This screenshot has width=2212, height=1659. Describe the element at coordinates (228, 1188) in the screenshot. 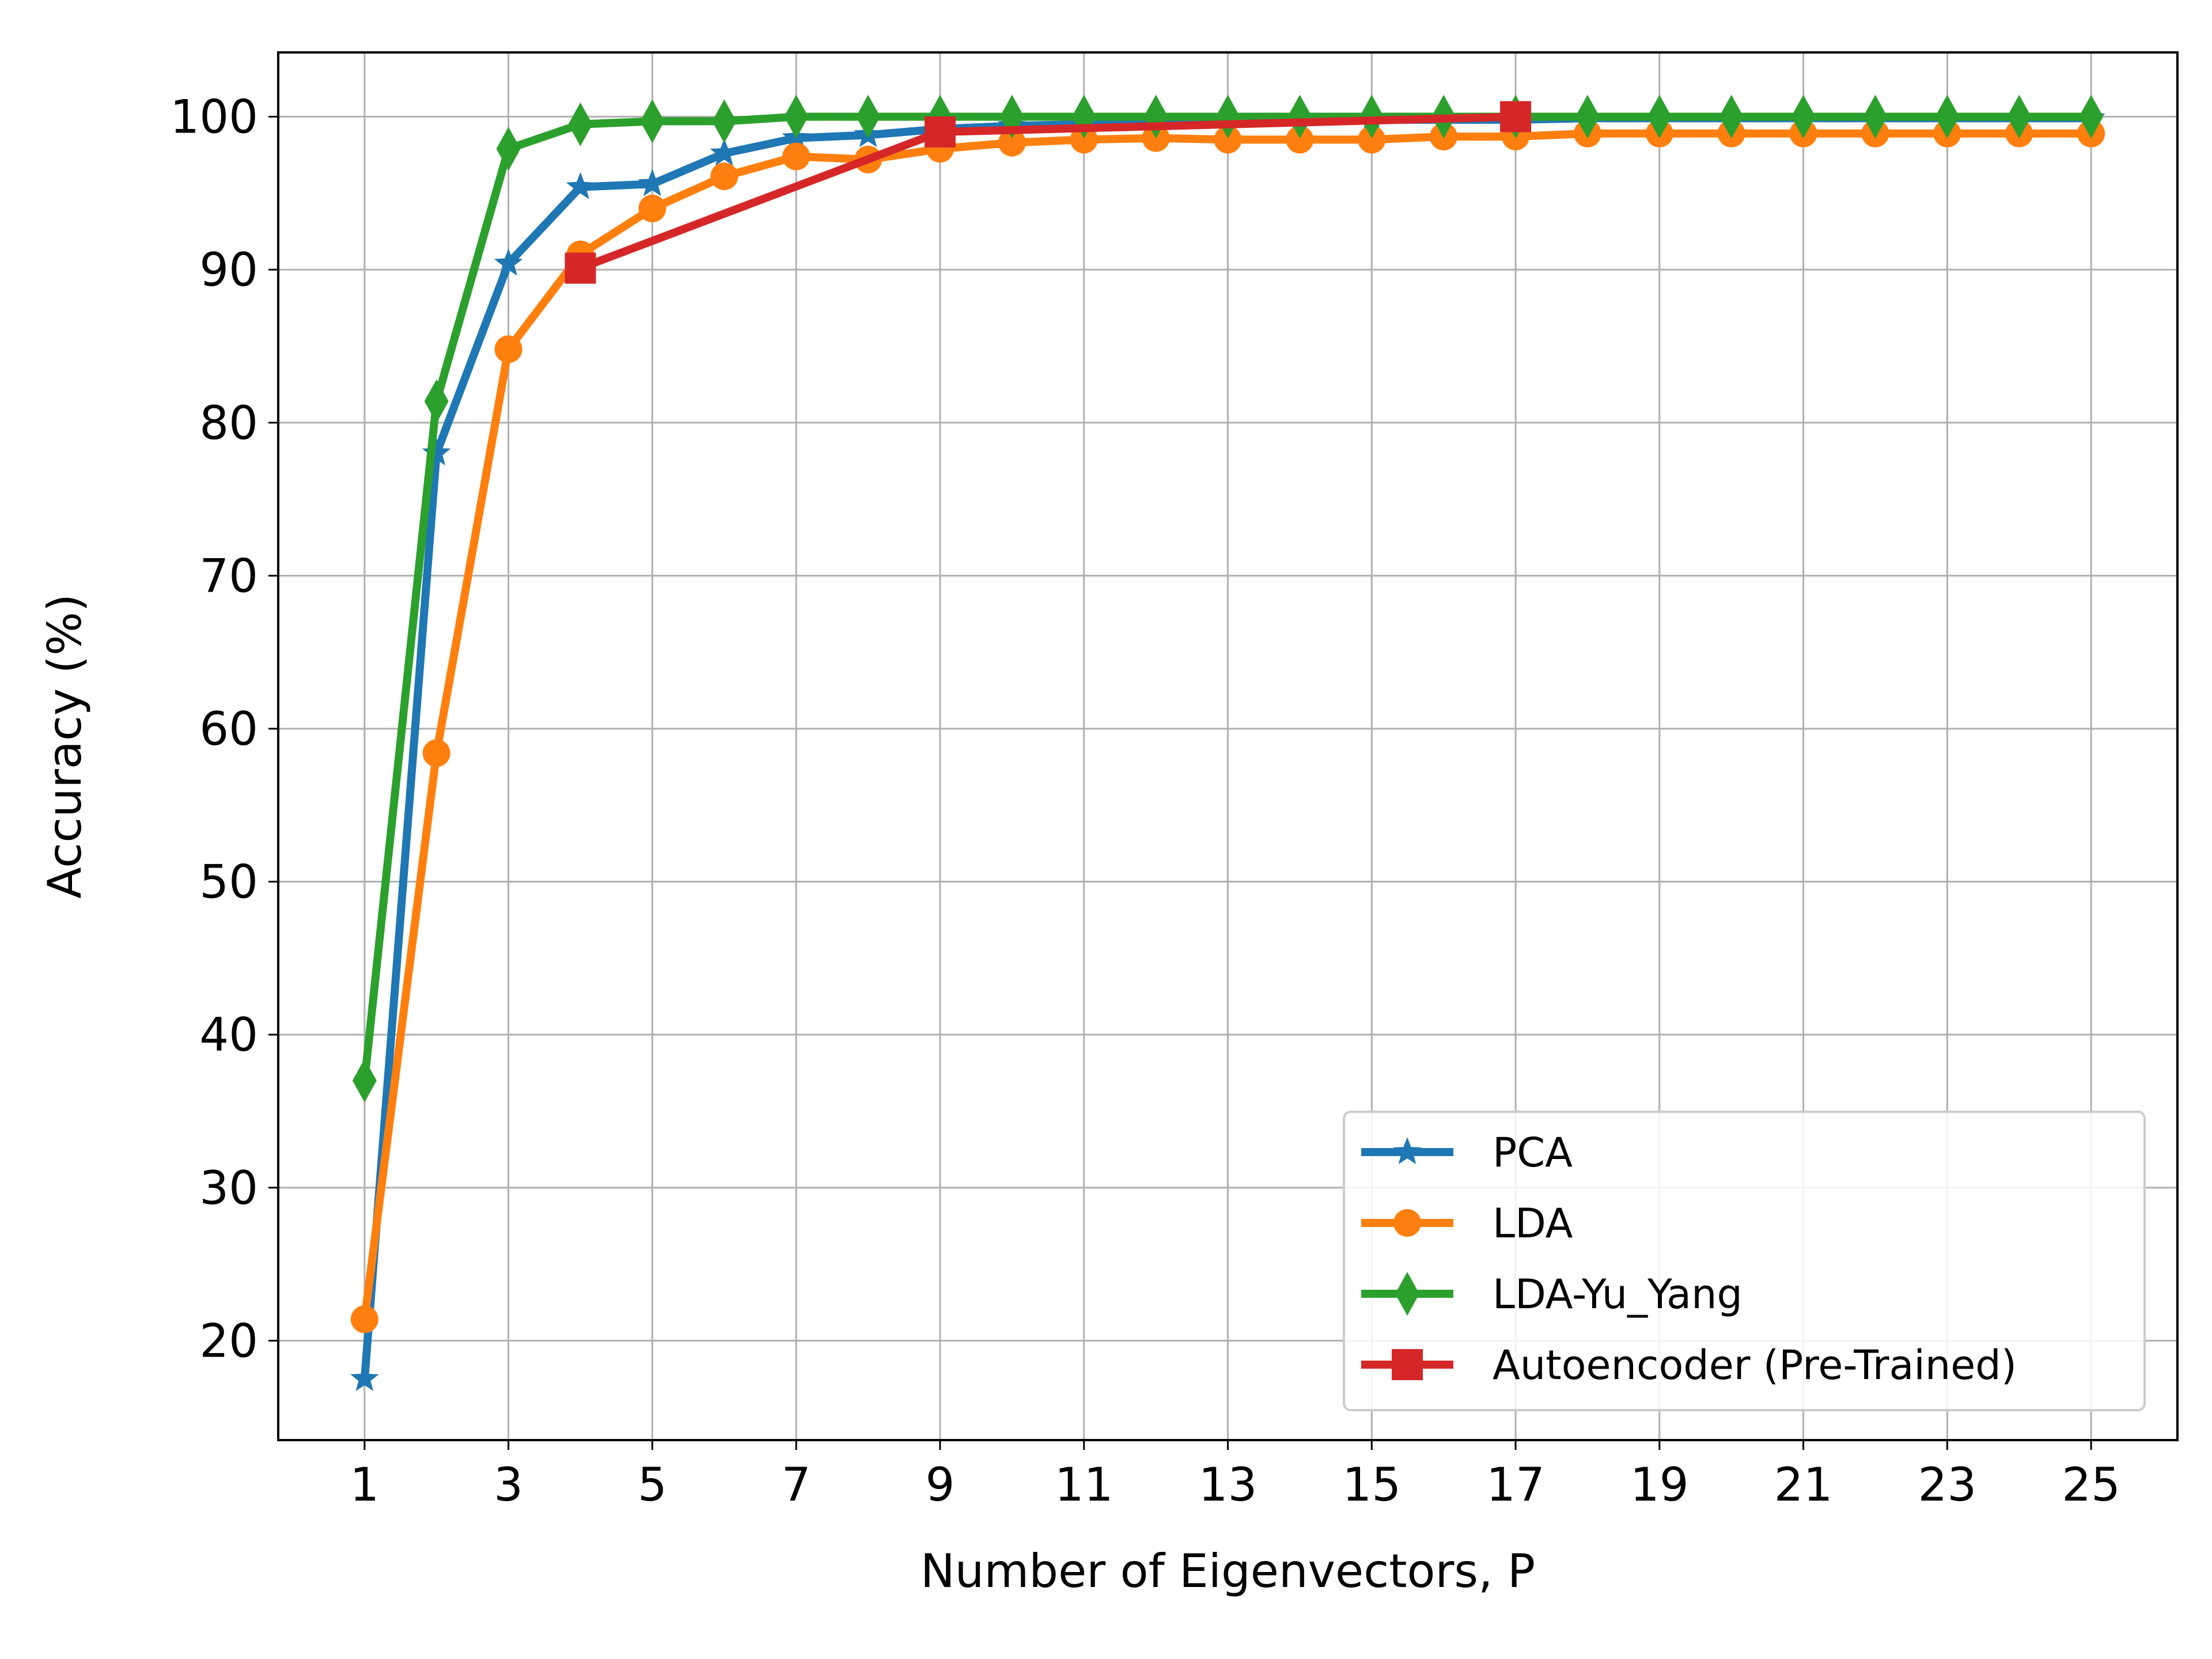

I see `y-tick-label: 30` at that location.